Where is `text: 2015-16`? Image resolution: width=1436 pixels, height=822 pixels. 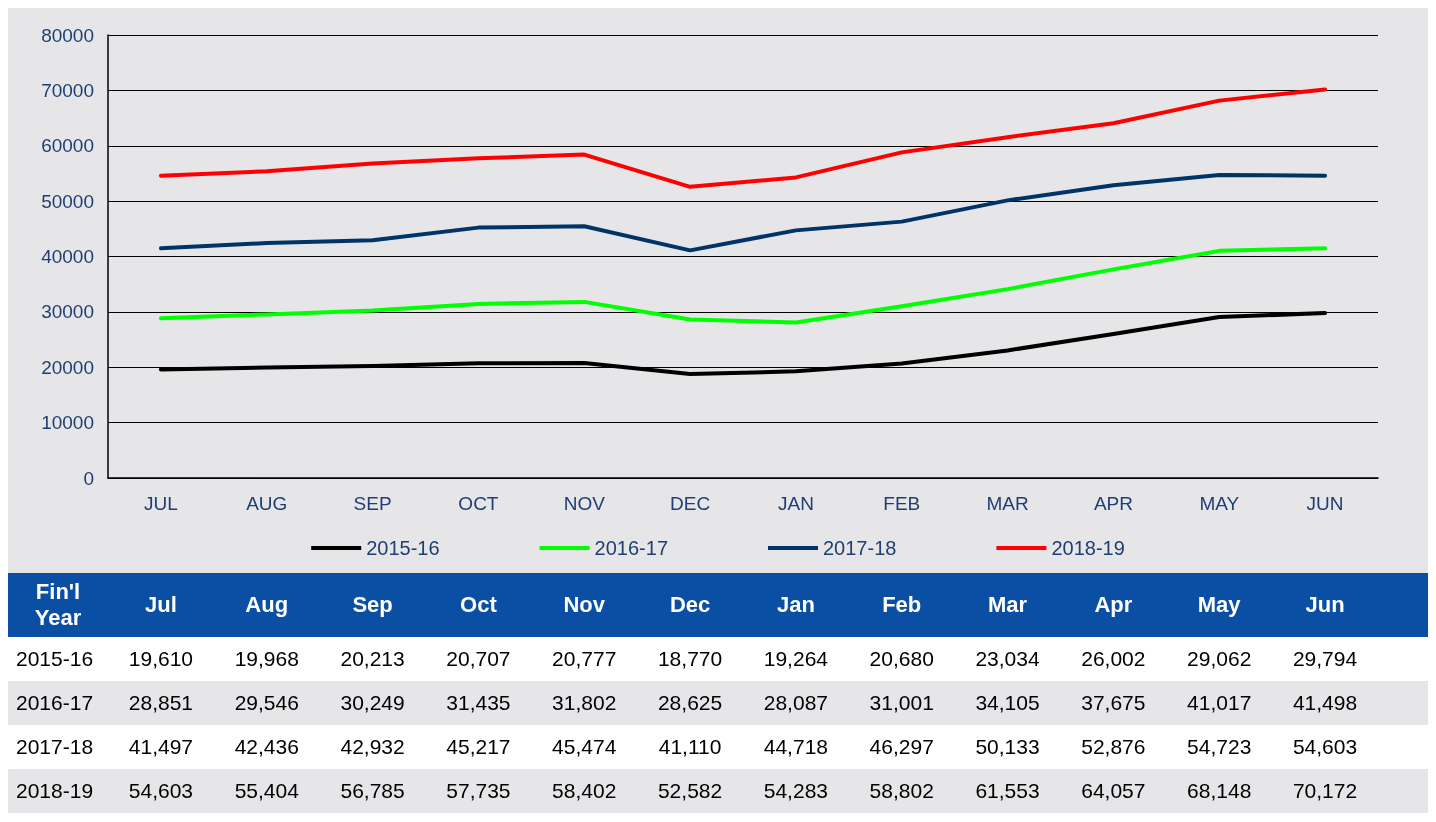 text: 2015-16 is located at coordinates (55, 658).